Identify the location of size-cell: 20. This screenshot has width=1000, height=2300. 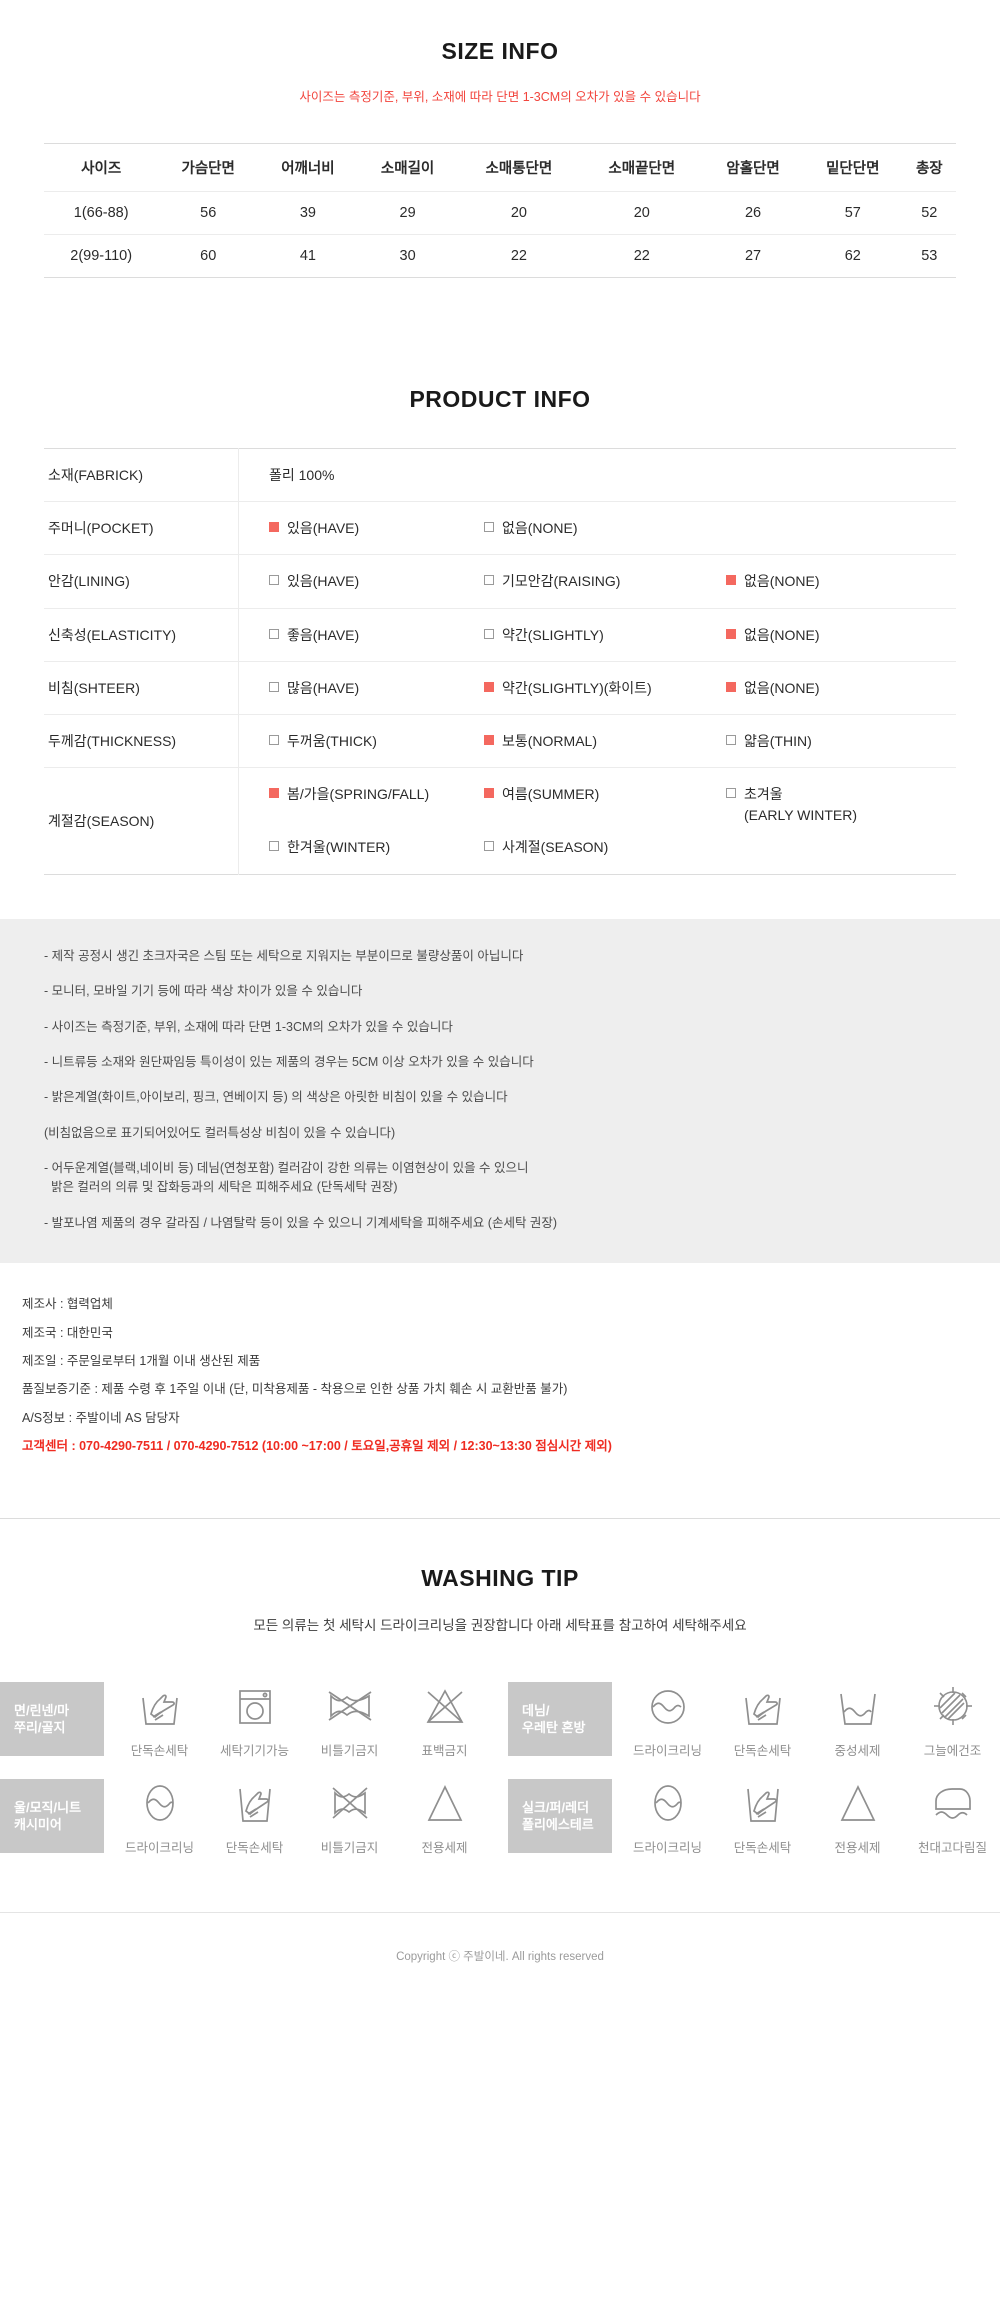
(642, 213).